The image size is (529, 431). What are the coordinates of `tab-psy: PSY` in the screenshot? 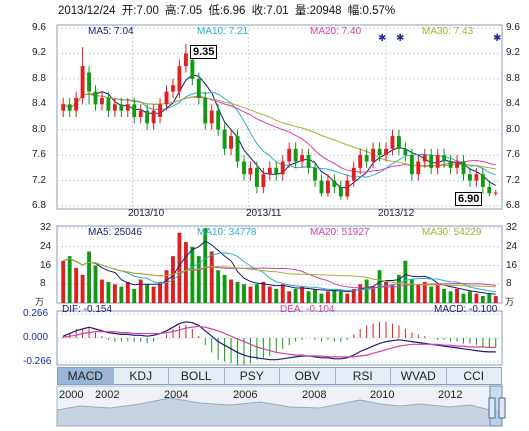 It's located at (252, 376).